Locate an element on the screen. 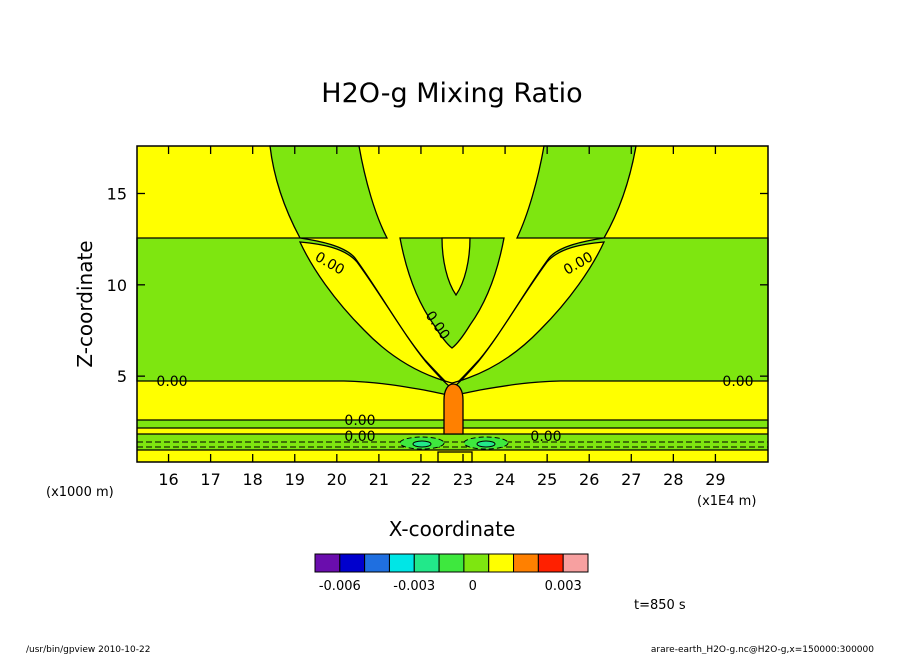 This screenshot has width=904, height=654. x-tick-label: 25 is located at coordinates (547, 479).